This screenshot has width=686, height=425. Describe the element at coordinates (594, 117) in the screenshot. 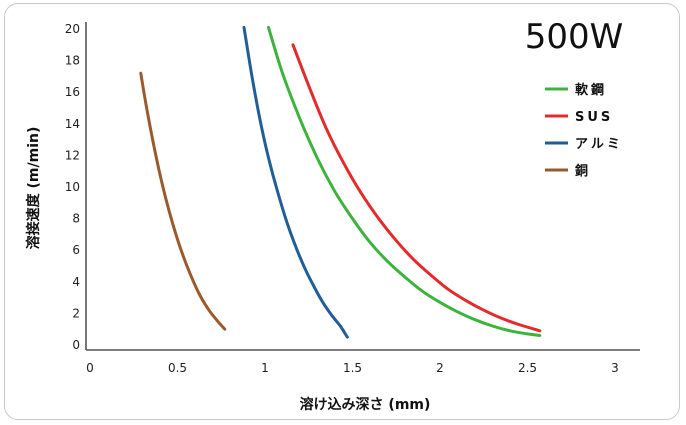

I see `legend-label-sus: SUS` at that location.